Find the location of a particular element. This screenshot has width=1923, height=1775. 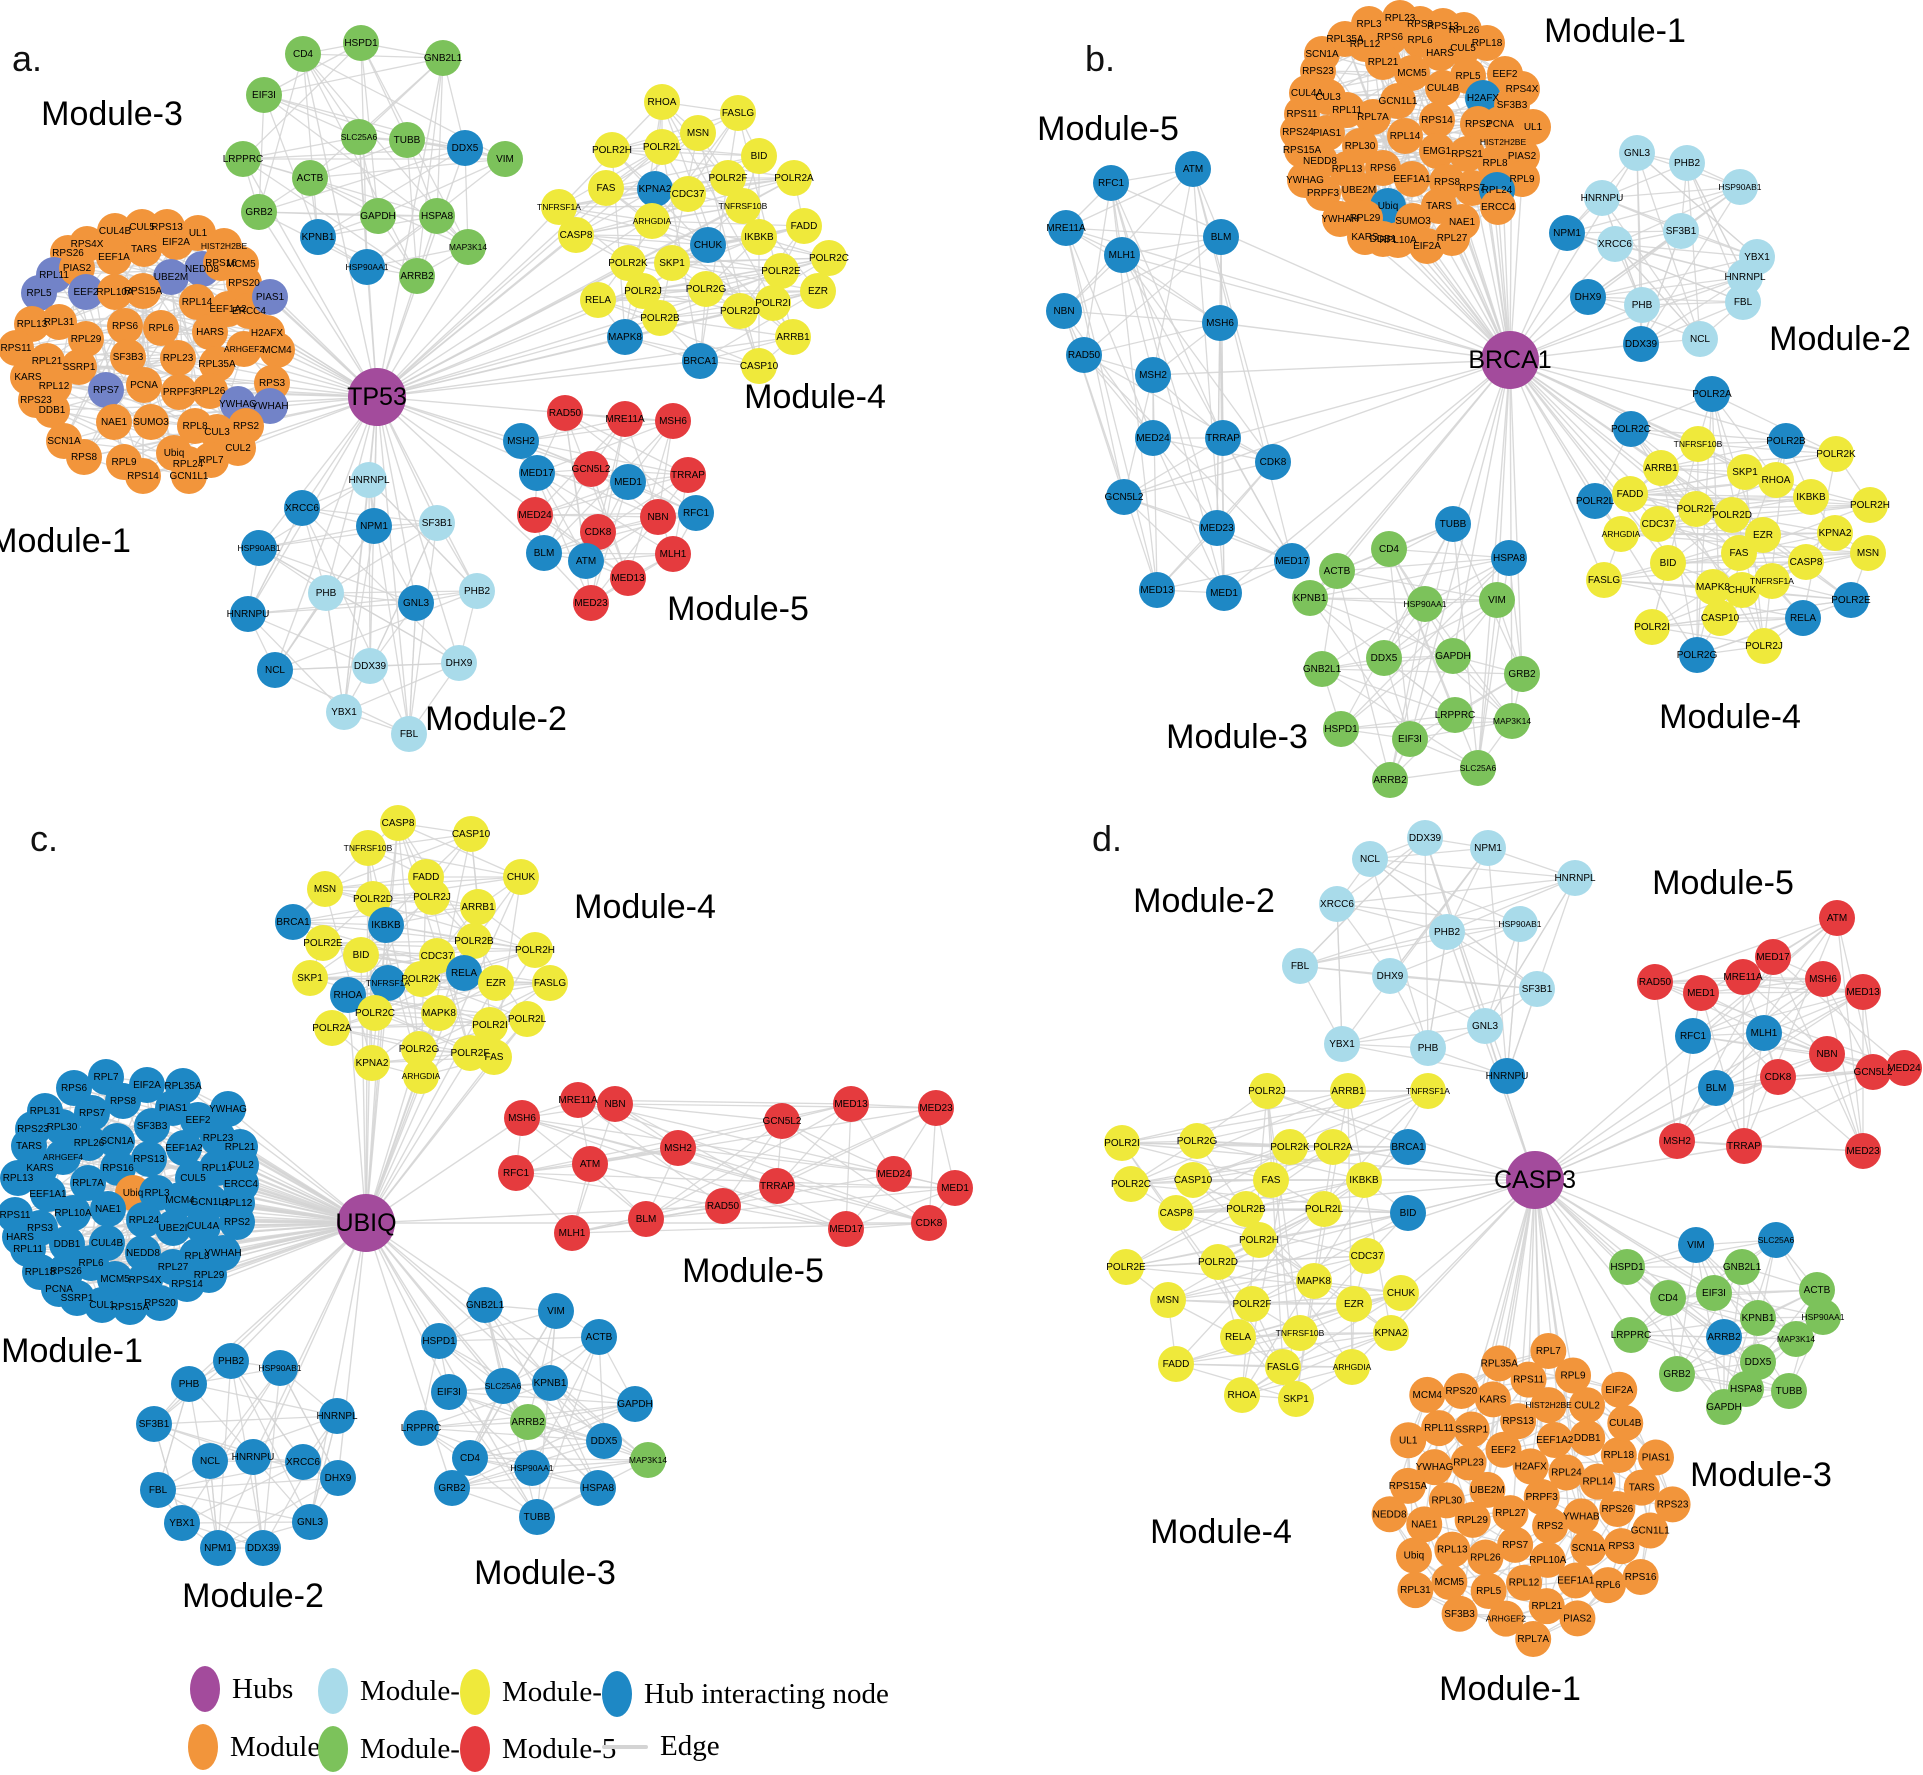

node-CUL4A is located at coordinates (203, 1226).